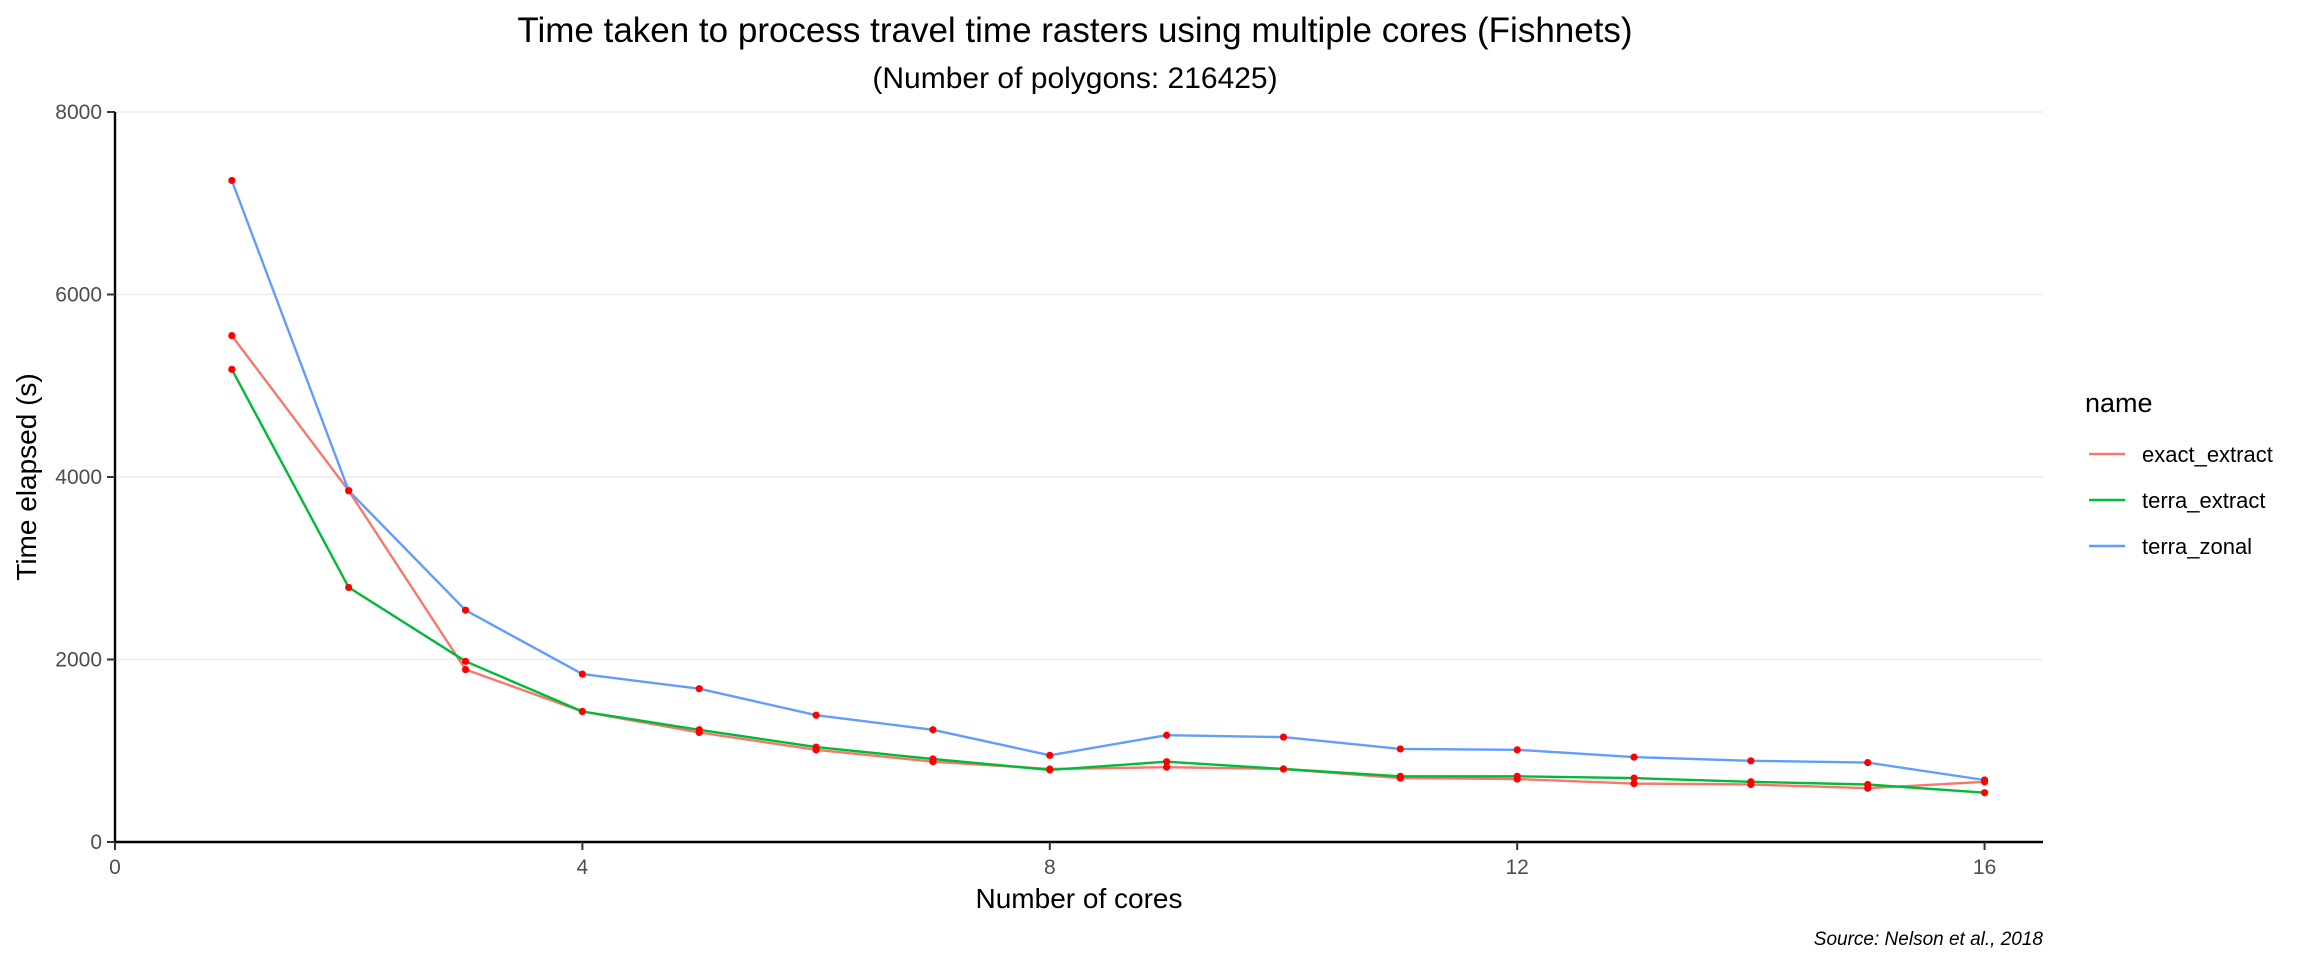 This screenshot has width=2304, height=960. Describe the element at coordinates (78, 660) in the screenshot. I see `y-tick-label: 2000` at that location.